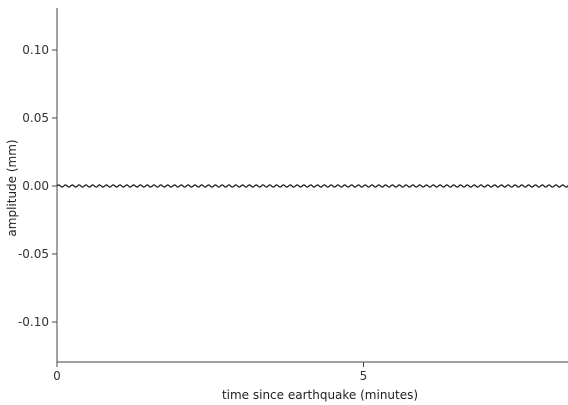 Image resolution: width=568 pixels, height=405 pixels. Describe the element at coordinates (364, 376) in the screenshot. I see `x-tick-label: 5` at that location.